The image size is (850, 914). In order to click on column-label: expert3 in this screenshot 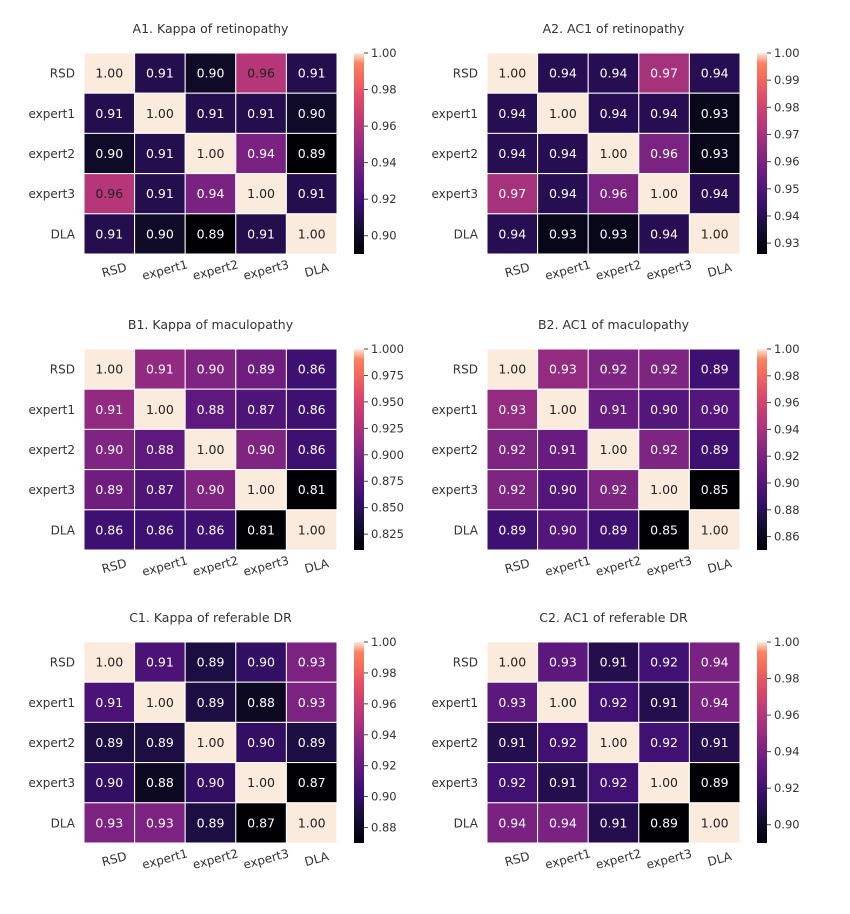, I will do `click(669, 270)`.